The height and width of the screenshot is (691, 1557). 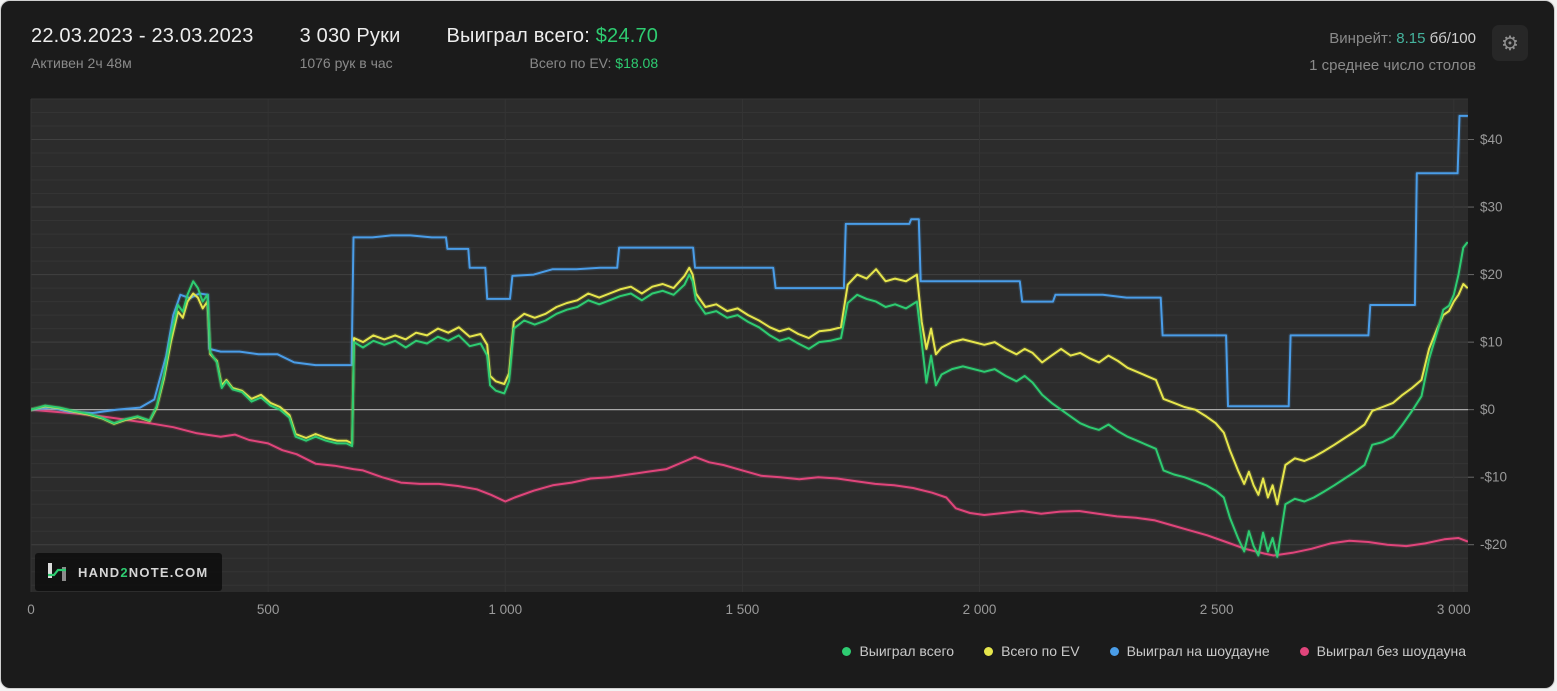 What do you see at coordinates (268, 609) in the screenshot?
I see `x-tick-label: 500` at bounding box center [268, 609].